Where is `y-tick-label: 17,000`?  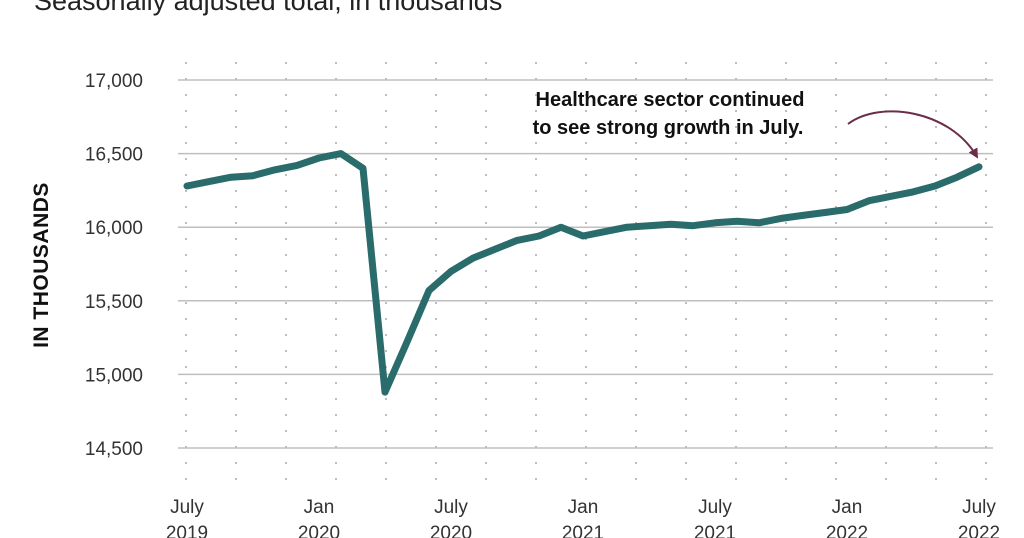
y-tick-label: 17,000 is located at coordinates (114, 81).